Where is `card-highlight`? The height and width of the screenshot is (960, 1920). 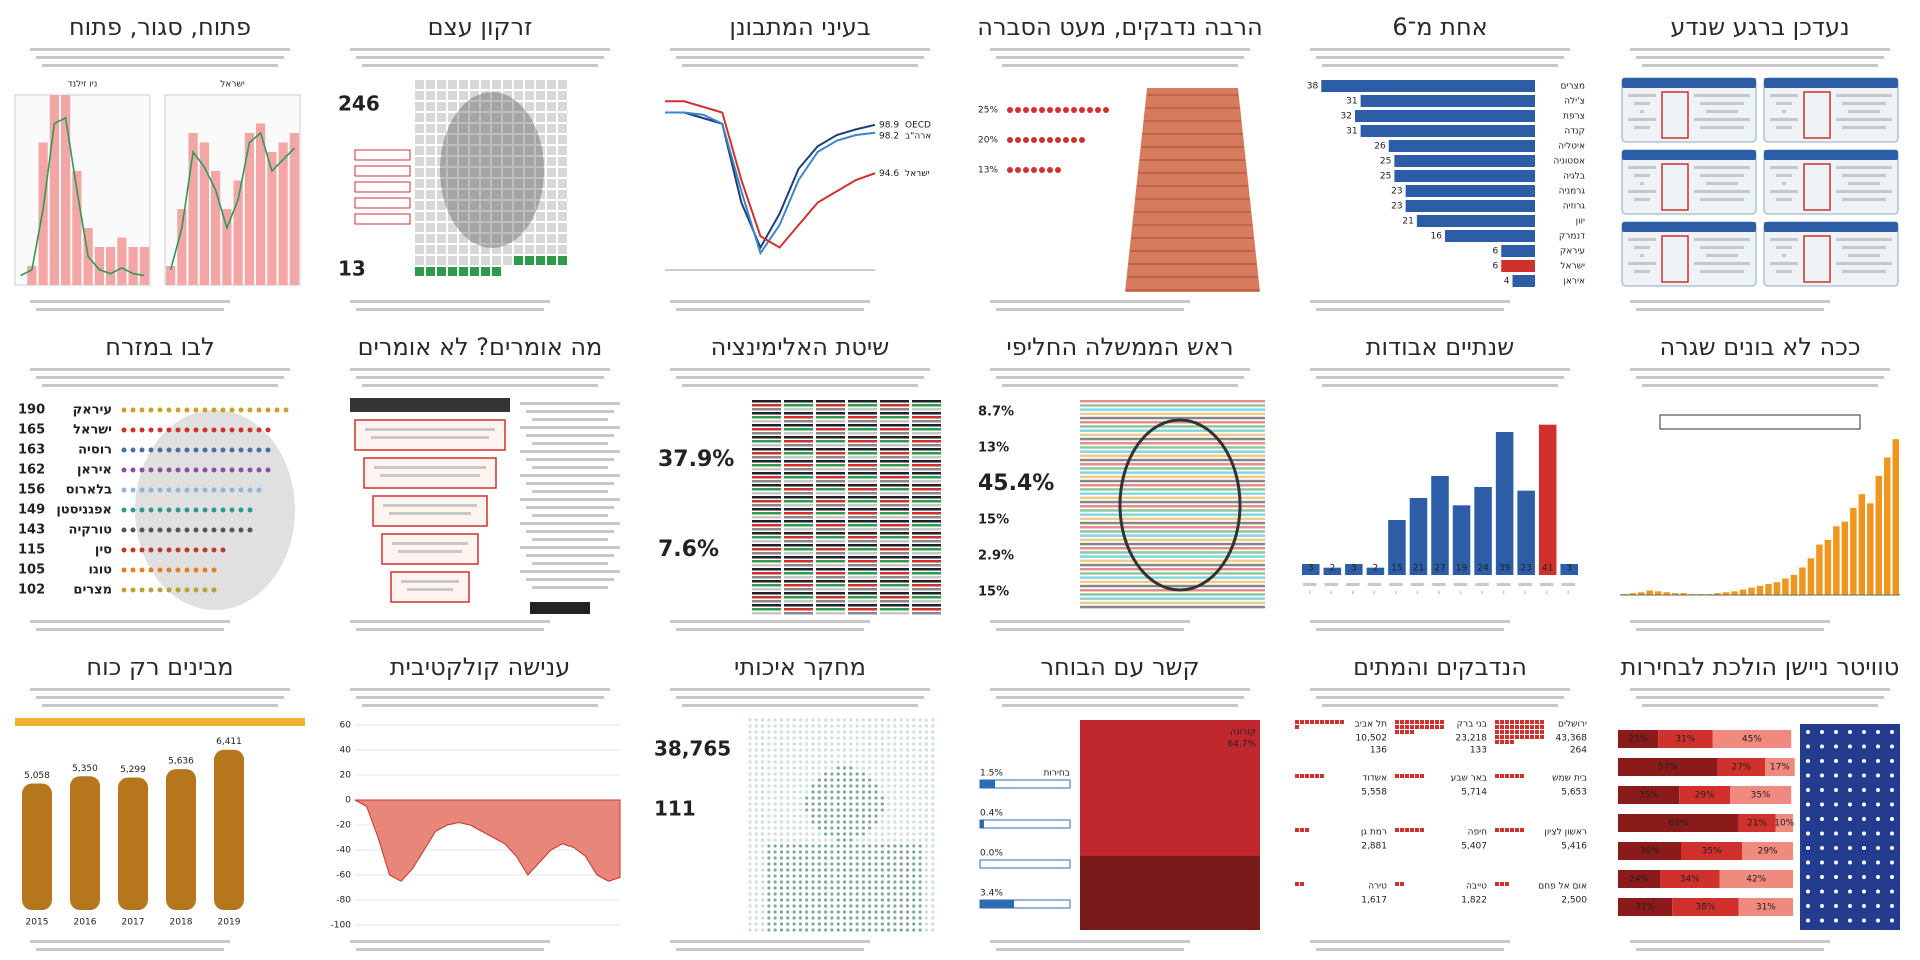 card-highlight is located at coordinates (1817, 259).